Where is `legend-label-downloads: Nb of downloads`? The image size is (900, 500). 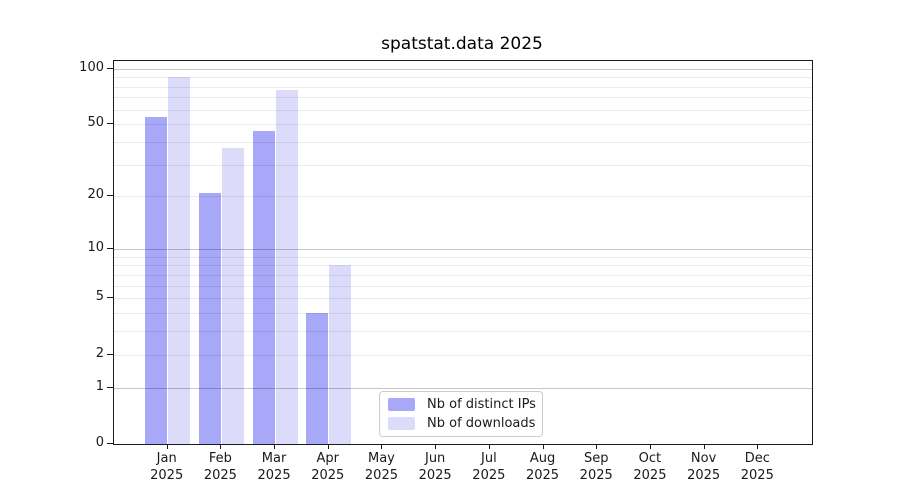
legend-label-downloads: Nb of downloads is located at coordinates (481, 423).